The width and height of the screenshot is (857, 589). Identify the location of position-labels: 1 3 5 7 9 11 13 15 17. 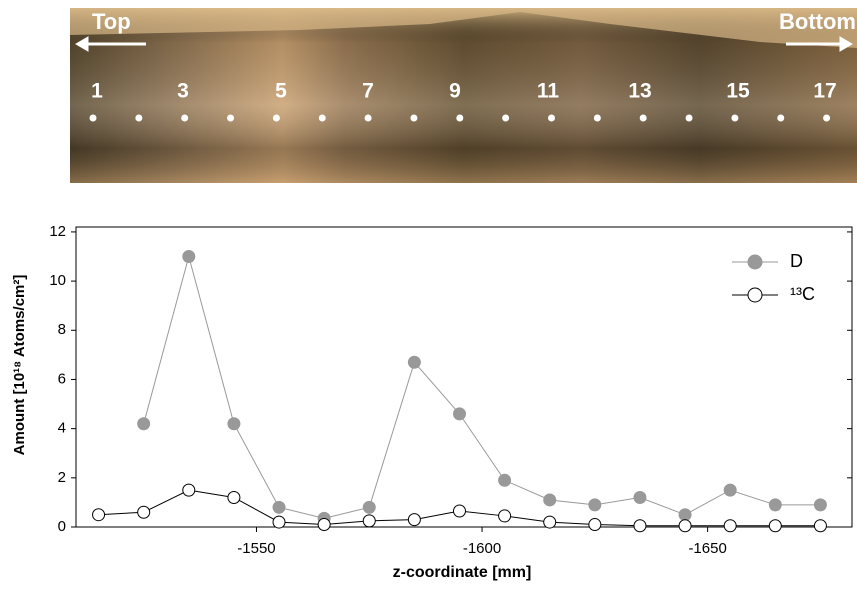
(464, 91).